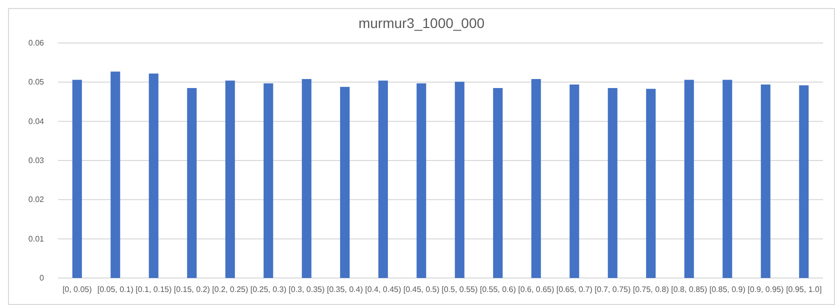 The width and height of the screenshot is (835, 305). What do you see at coordinates (36, 121) in the screenshot?
I see `y-tick-label: 0.04` at bounding box center [36, 121].